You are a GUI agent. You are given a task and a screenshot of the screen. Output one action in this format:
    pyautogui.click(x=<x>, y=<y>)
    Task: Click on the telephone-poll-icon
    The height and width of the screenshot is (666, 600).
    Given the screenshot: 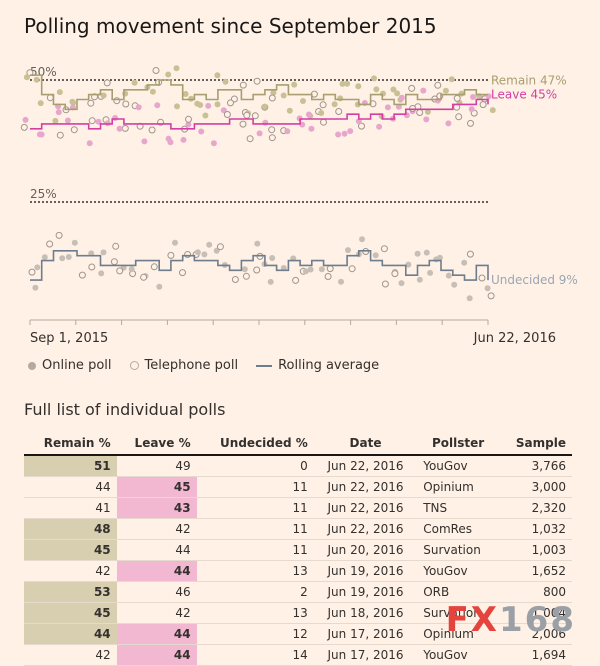 What is the action you would take?
    pyautogui.click(x=134, y=365)
    